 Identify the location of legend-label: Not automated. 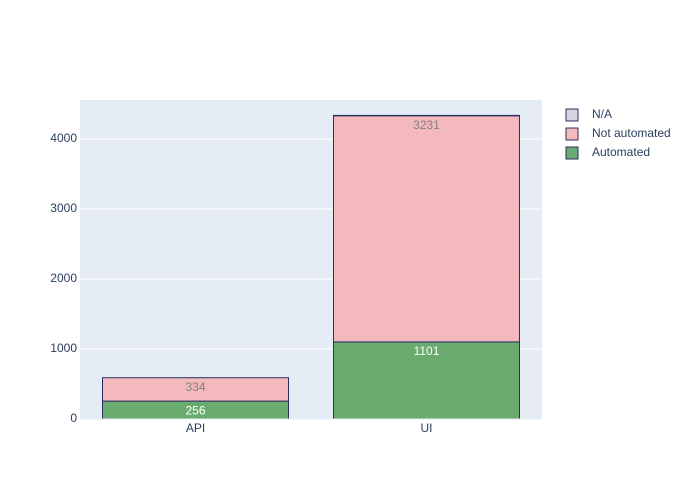
(631, 133).